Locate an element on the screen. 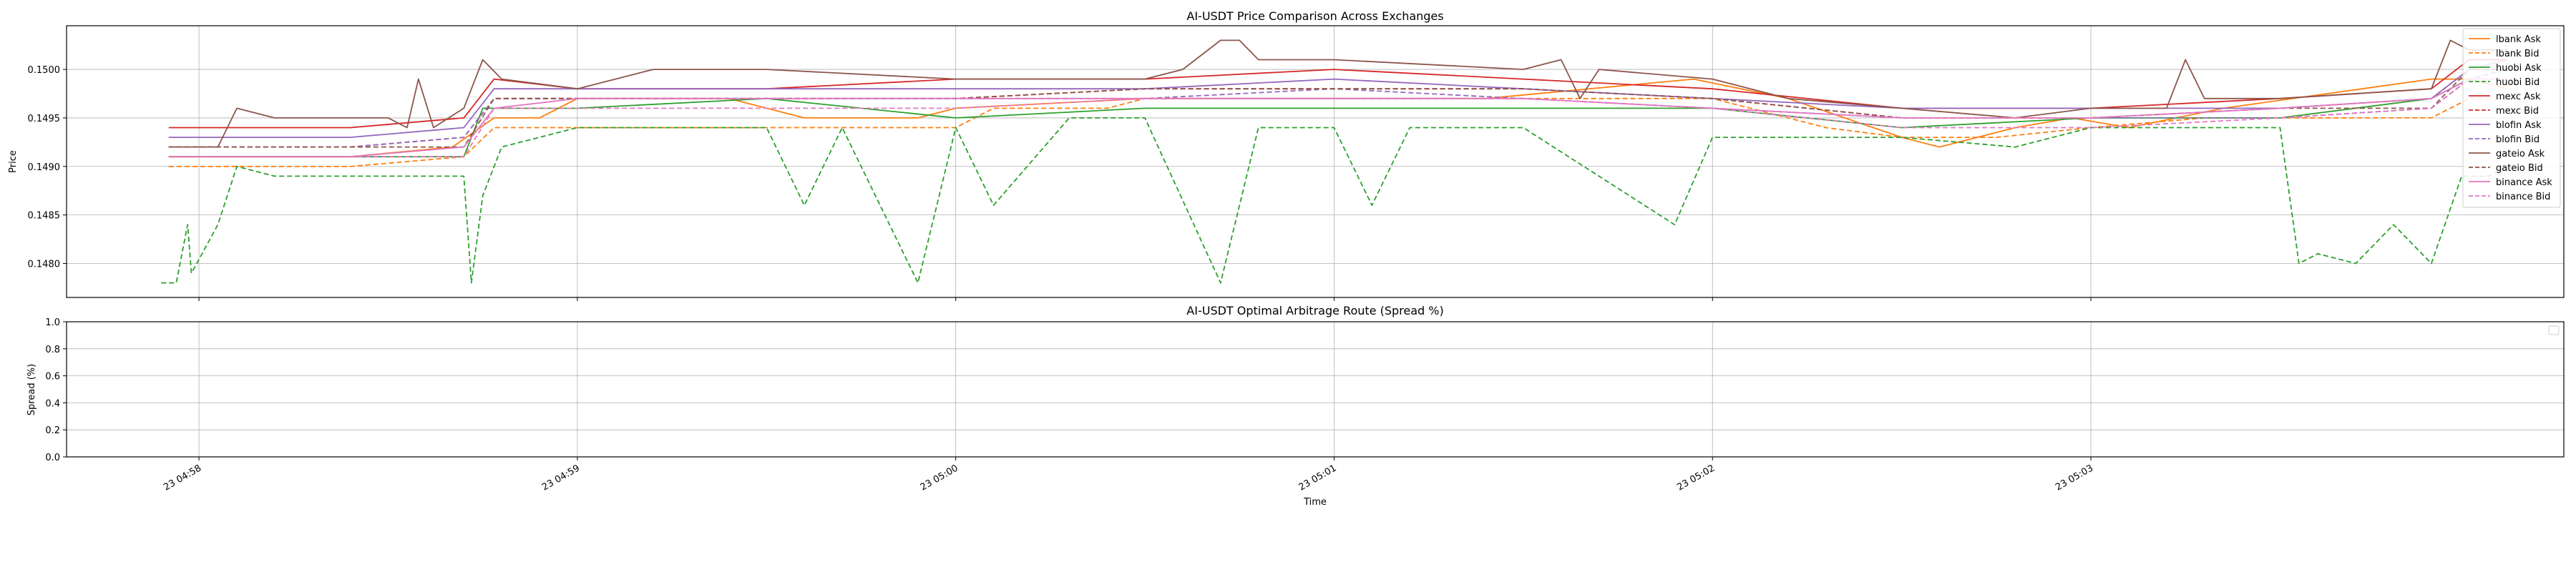 The image size is (2576, 572). legend-label: mexc Ask is located at coordinates (2518, 97).